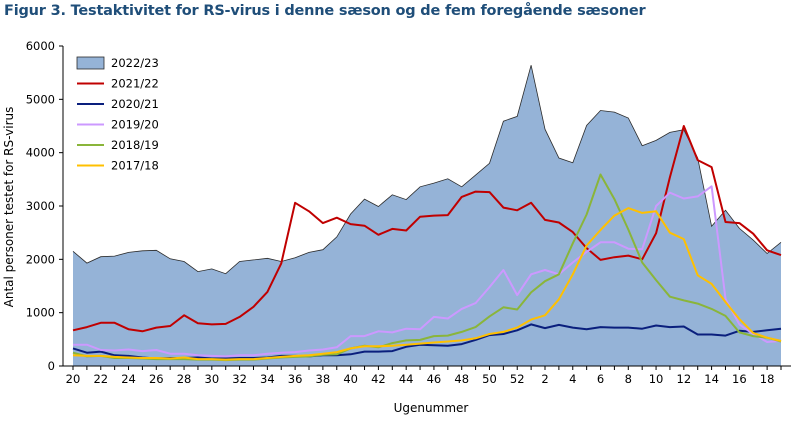 The width and height of the screenshot is (800, 421). I want to click on y-tick-label: 3000, so click(40, 206).